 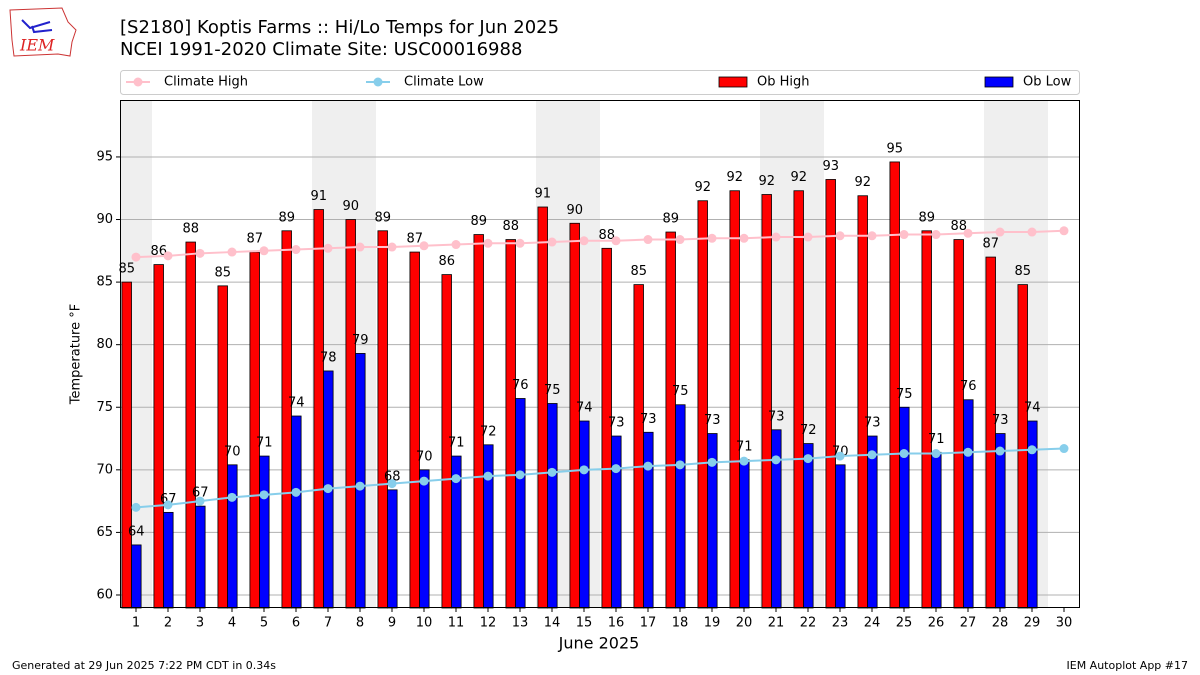 I want to click on x-tick-label: 18, so click(x=680, y=623).